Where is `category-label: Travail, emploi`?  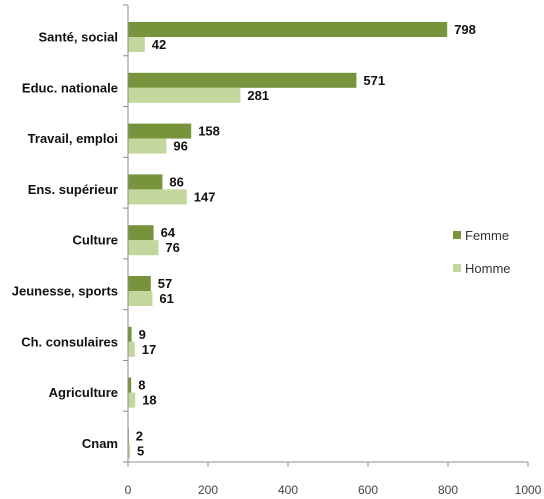 category-label: Travail, emploi is located at coordinates (73, 138).